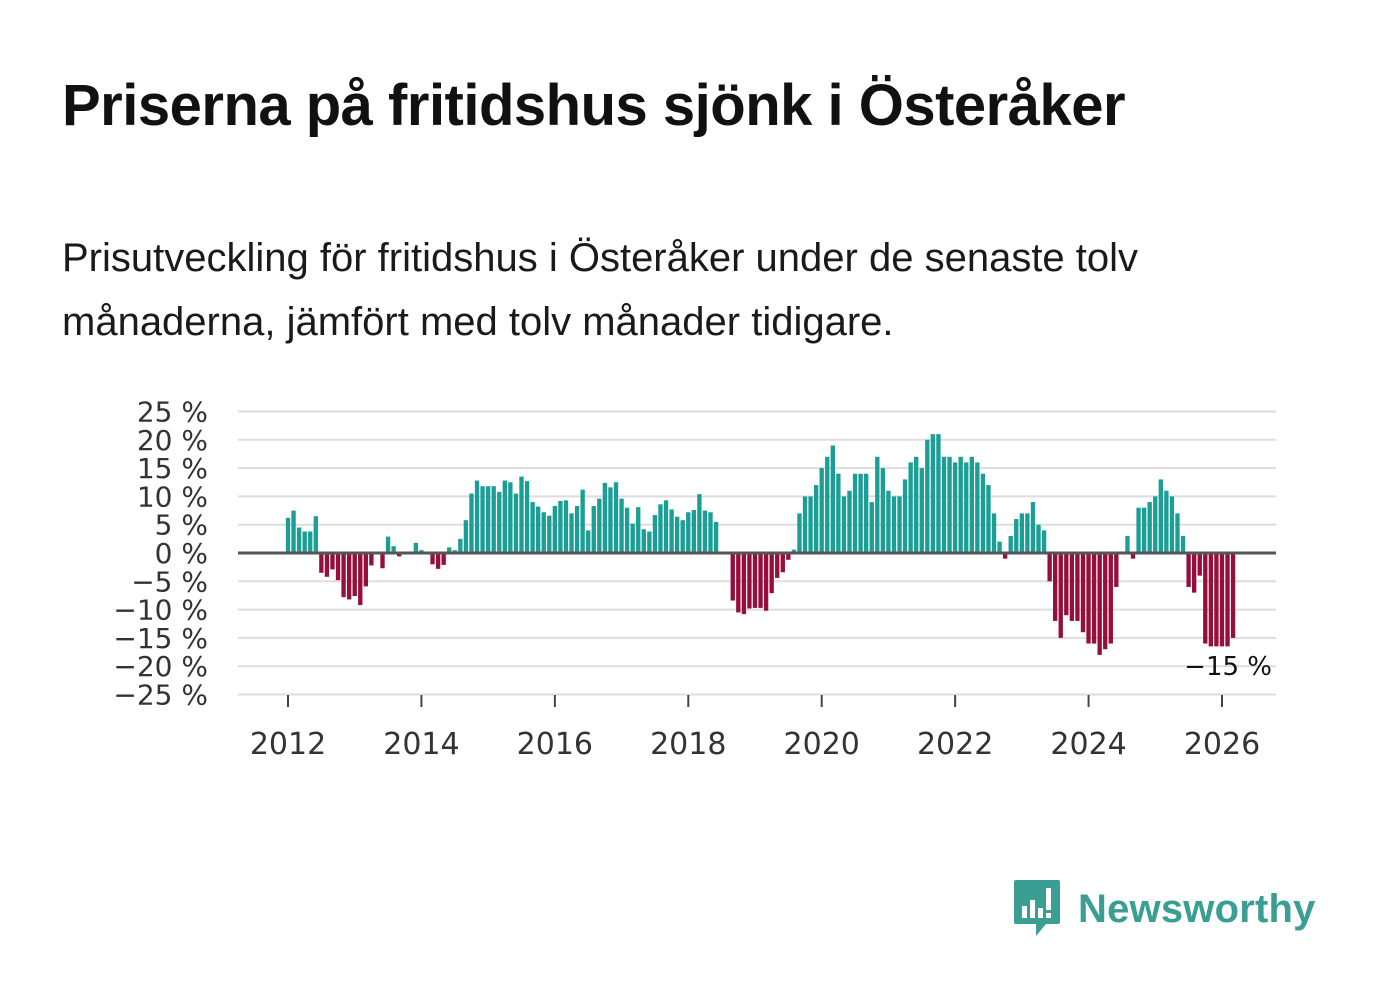 Image resolution: width=1382 pixels, height=999 pixels. Describe the element at coordinates (955, 744) in the screenshot. I see `x-tick-label: 2022` at that location.